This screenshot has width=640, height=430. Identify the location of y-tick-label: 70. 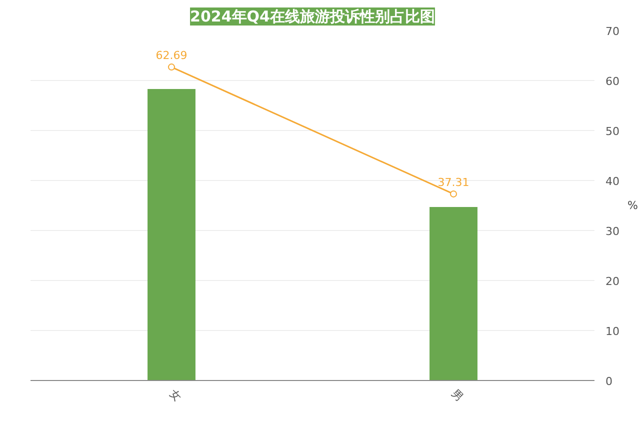
(613, 31).